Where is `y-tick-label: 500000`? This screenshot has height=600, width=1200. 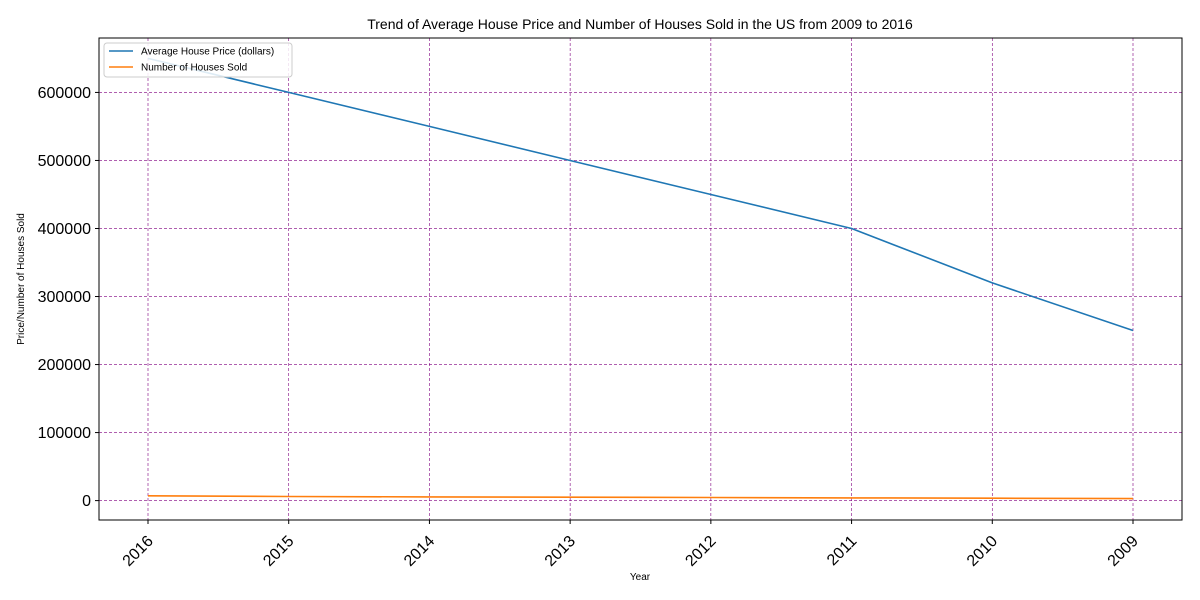 y-tick-label: 500000 is located at coordinates (64, 161).